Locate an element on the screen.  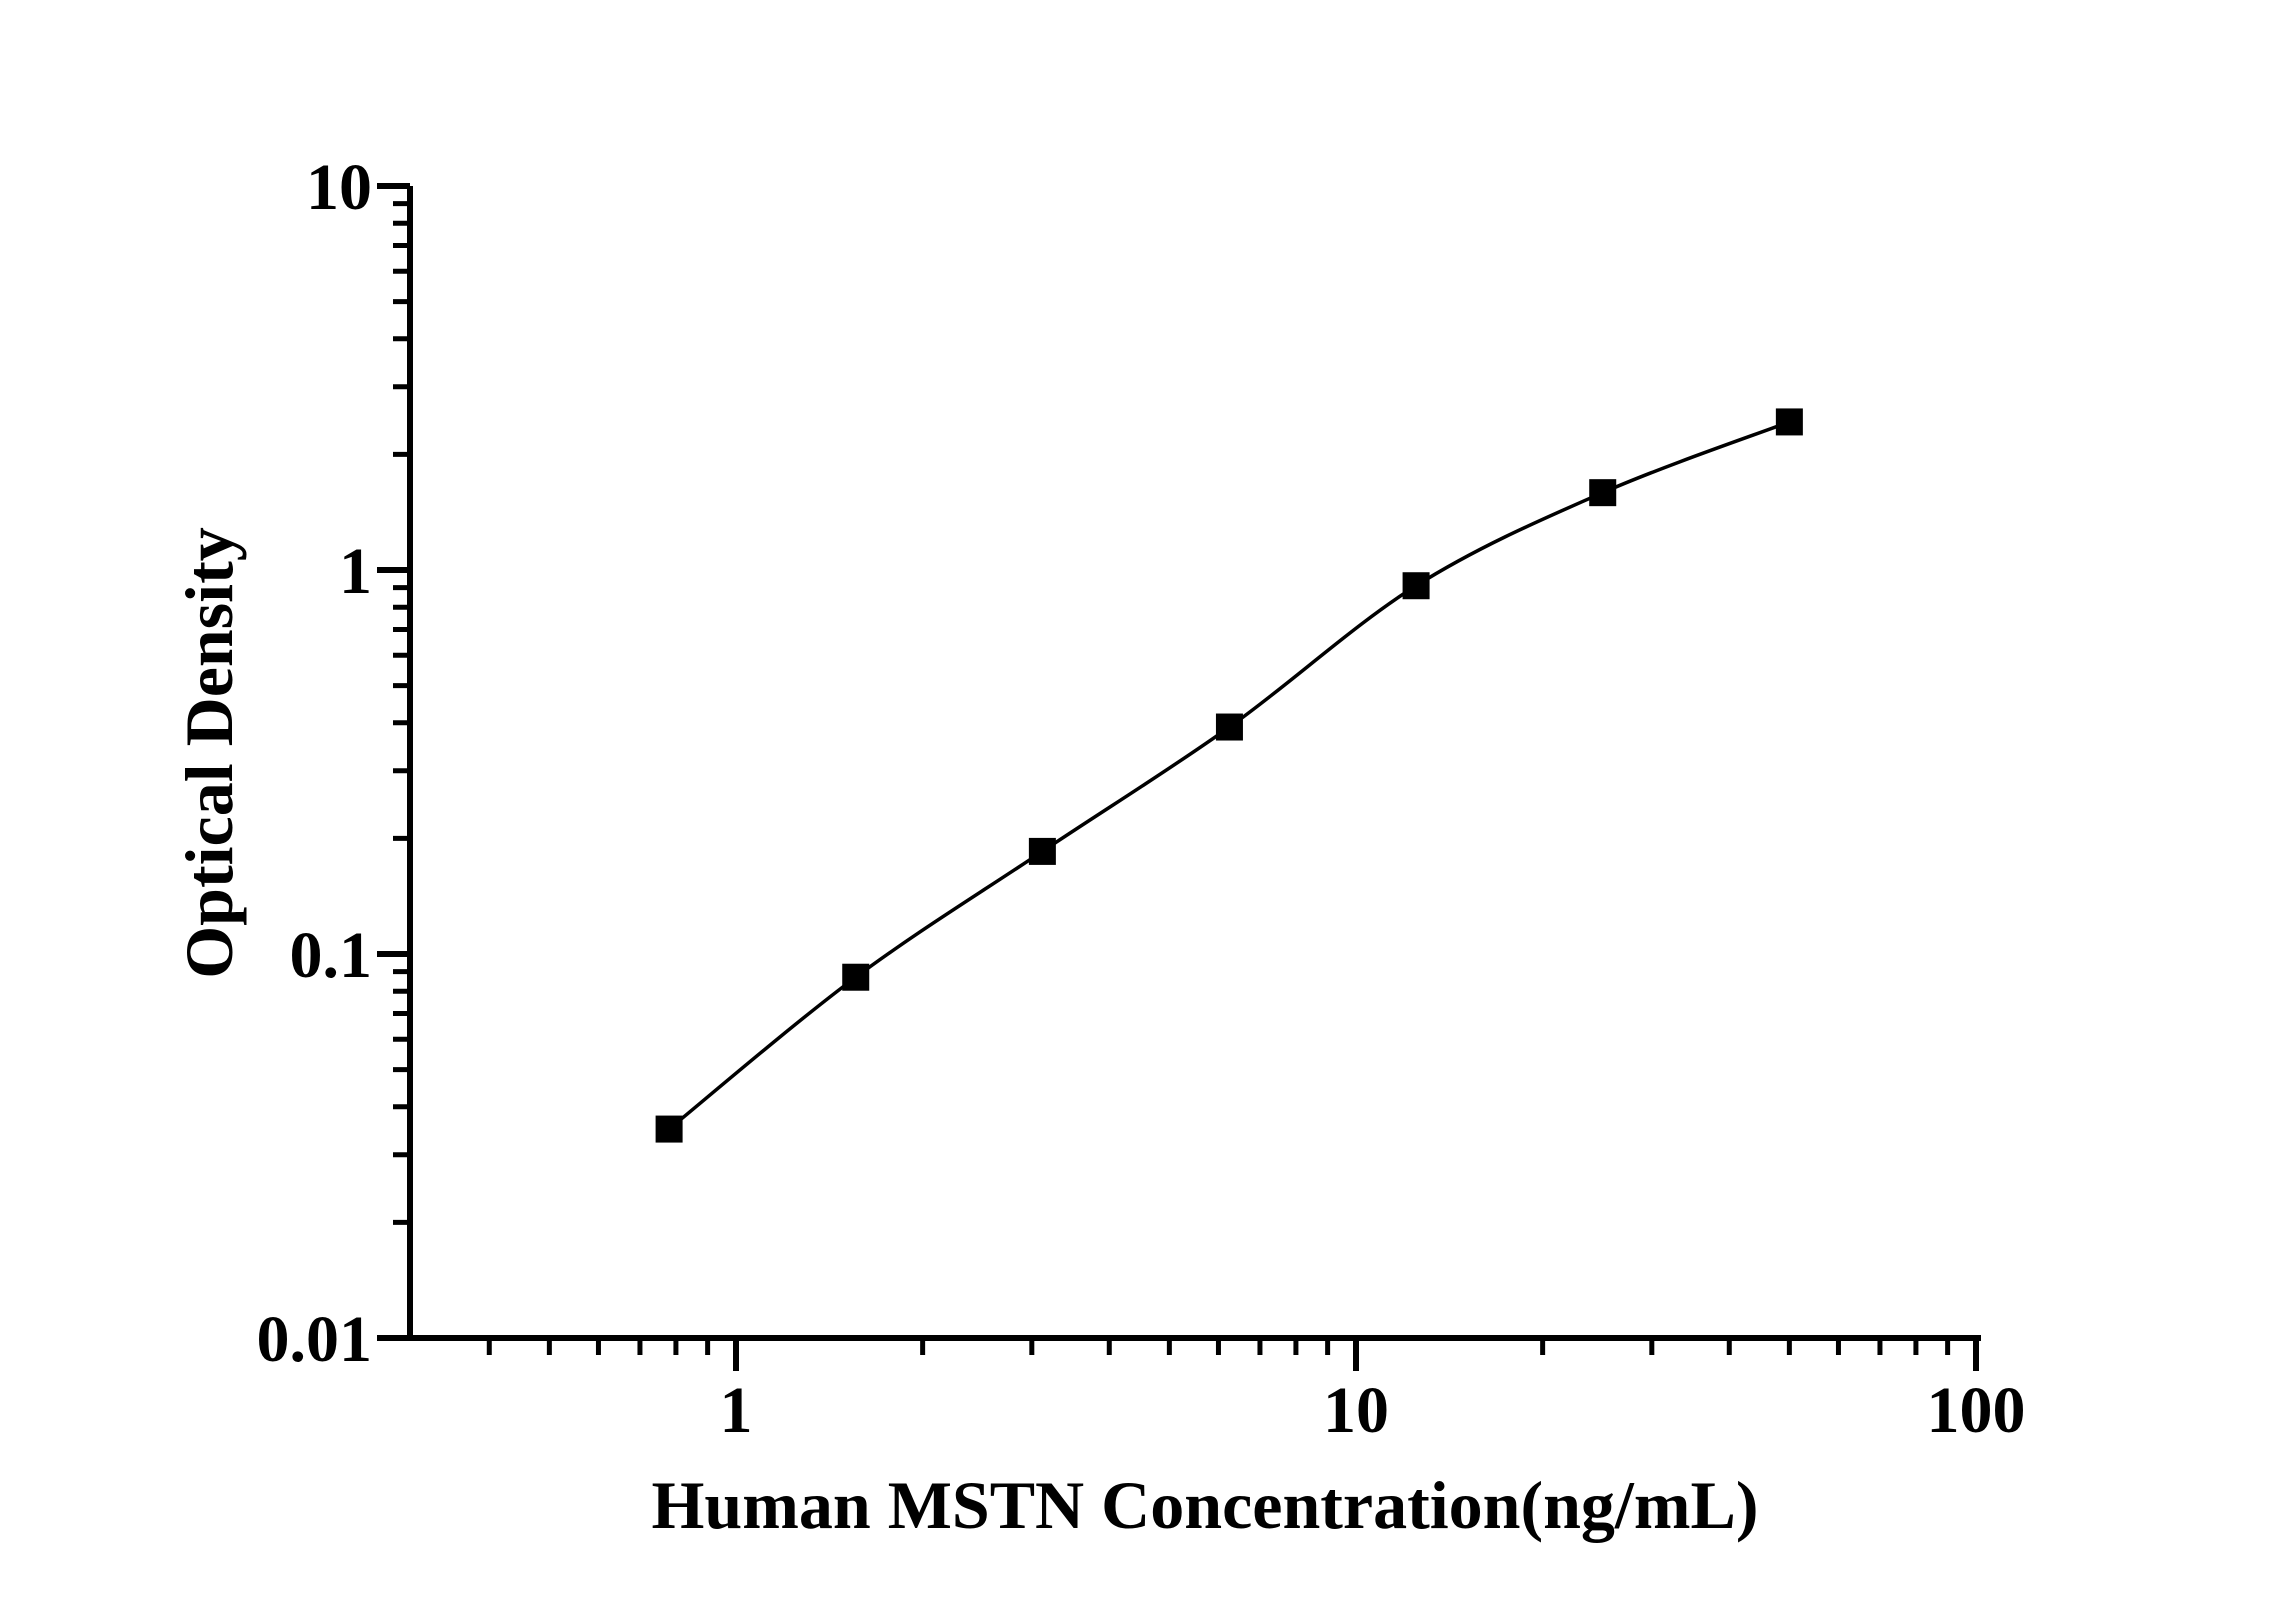
y-tick-label: 0.1 is located at coordinates (331, 955).